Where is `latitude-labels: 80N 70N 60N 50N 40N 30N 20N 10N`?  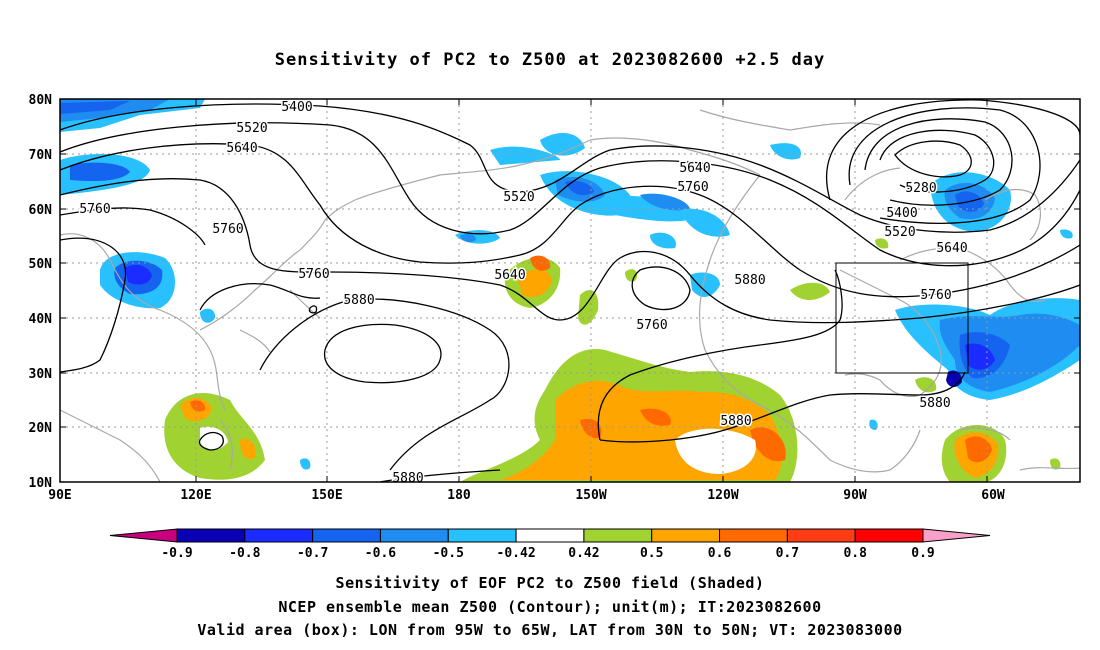
latitude-labels: 80N 70N 60N 50N 40N 30N 20N 10N is located at coordinates (41, 292).